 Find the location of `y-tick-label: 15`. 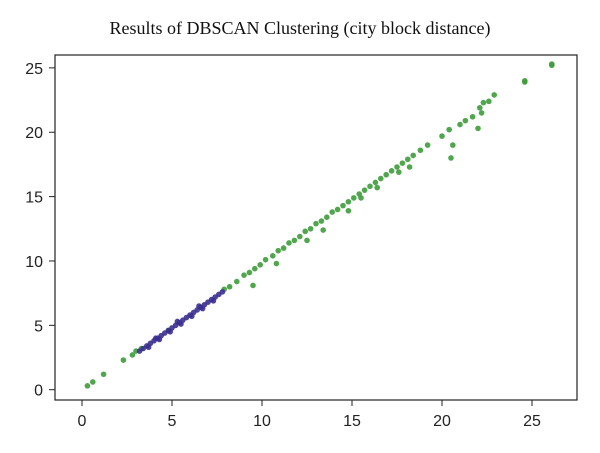

y-tick-label: 15 is located at coordinates (34, 198).